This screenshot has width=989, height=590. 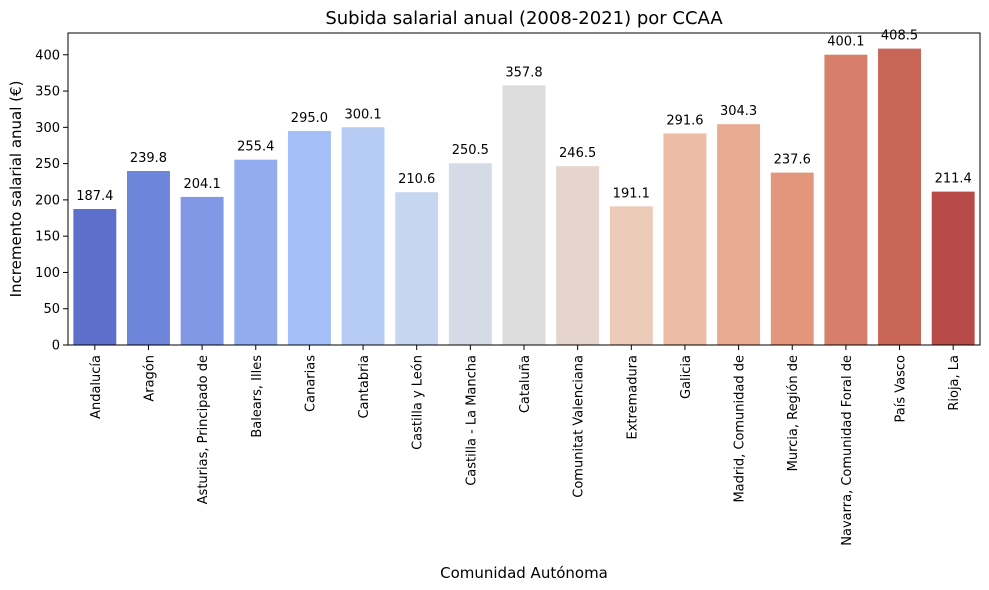 What do you see at coordinates (524, 573) in the screenshot?
I see `x-axis-title: Comunidad Autónoma` at bounding box center [524, 573].